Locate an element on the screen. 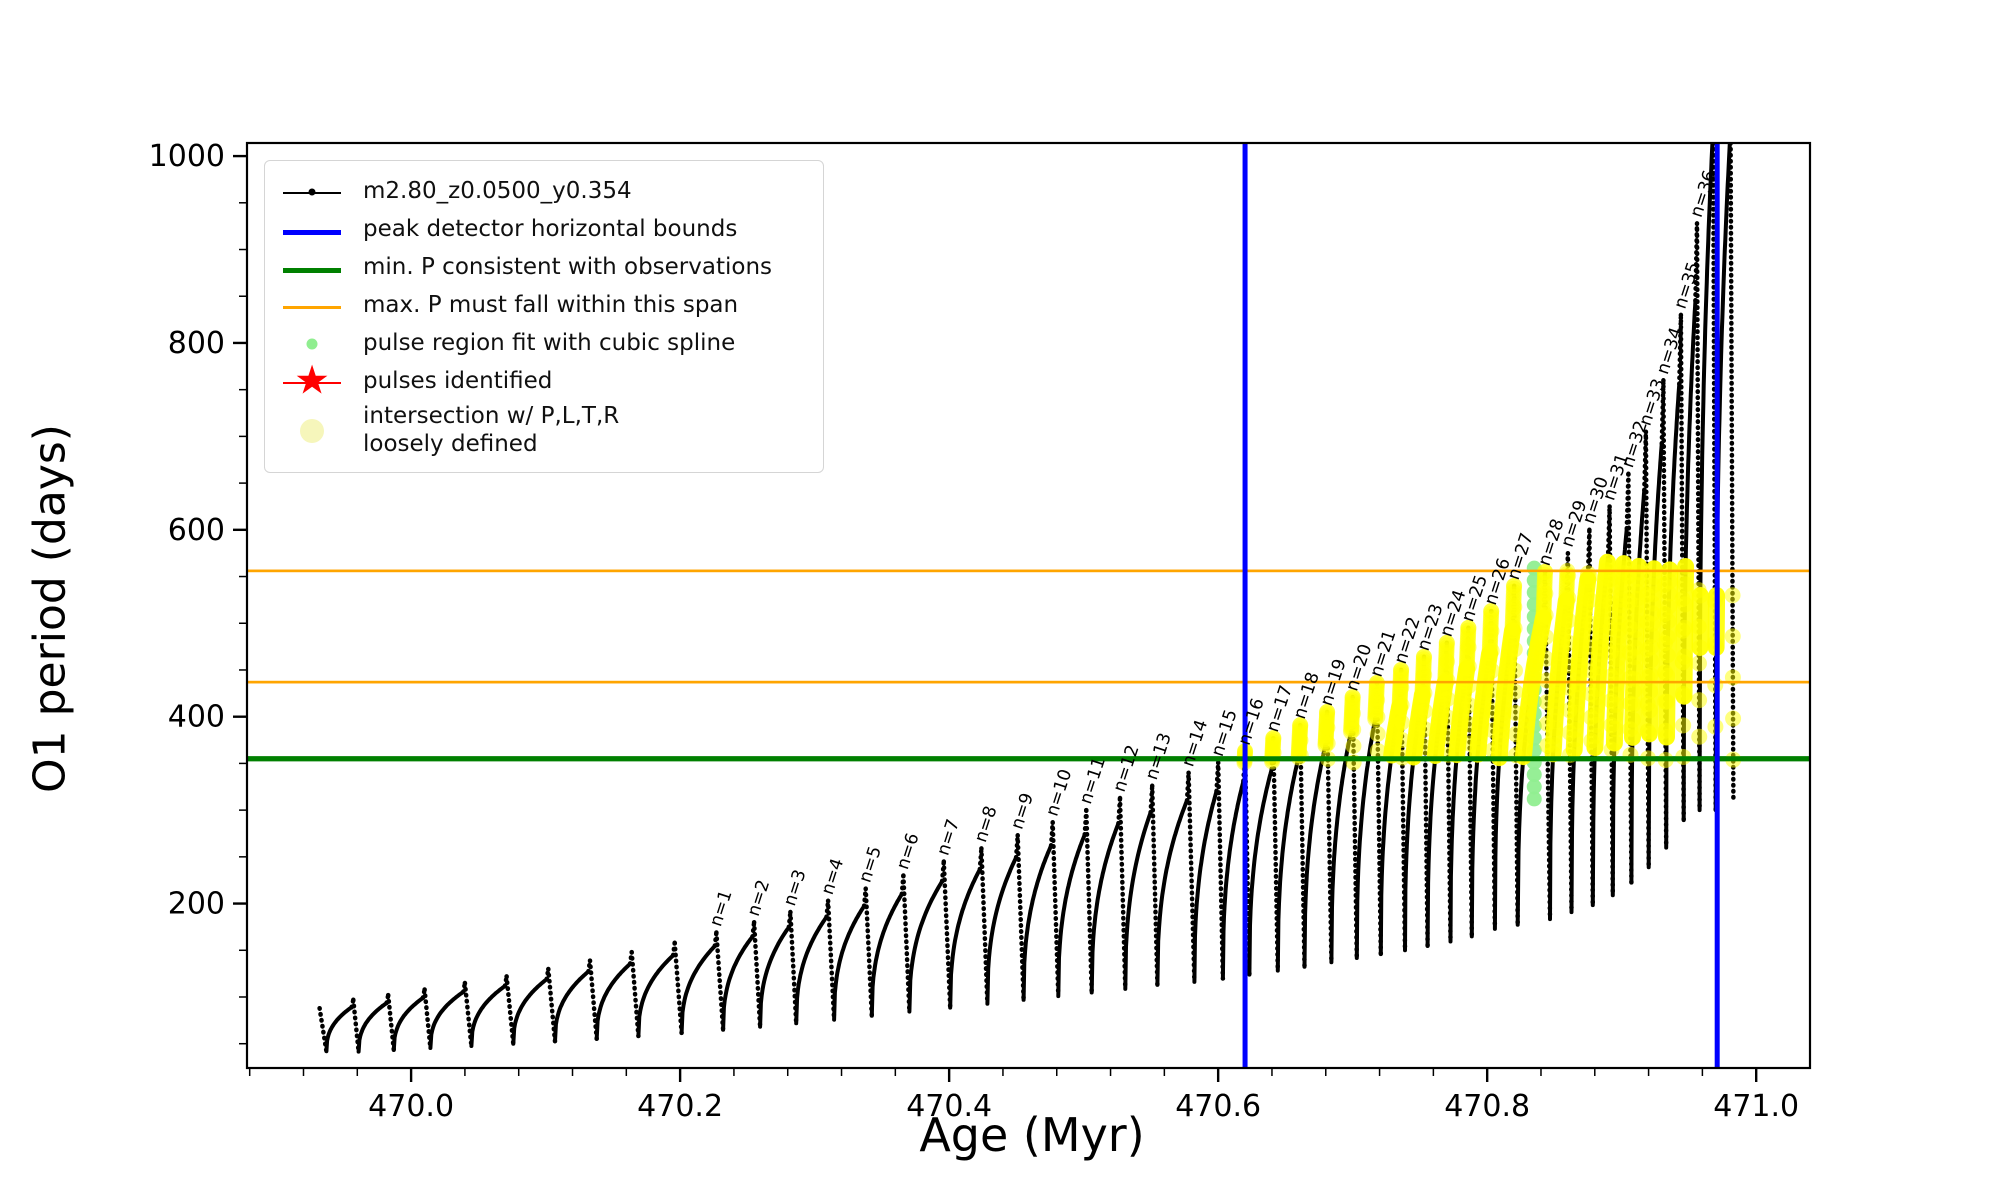  x-tick-label: 471.0 is located at coordinates (1756, 1106).